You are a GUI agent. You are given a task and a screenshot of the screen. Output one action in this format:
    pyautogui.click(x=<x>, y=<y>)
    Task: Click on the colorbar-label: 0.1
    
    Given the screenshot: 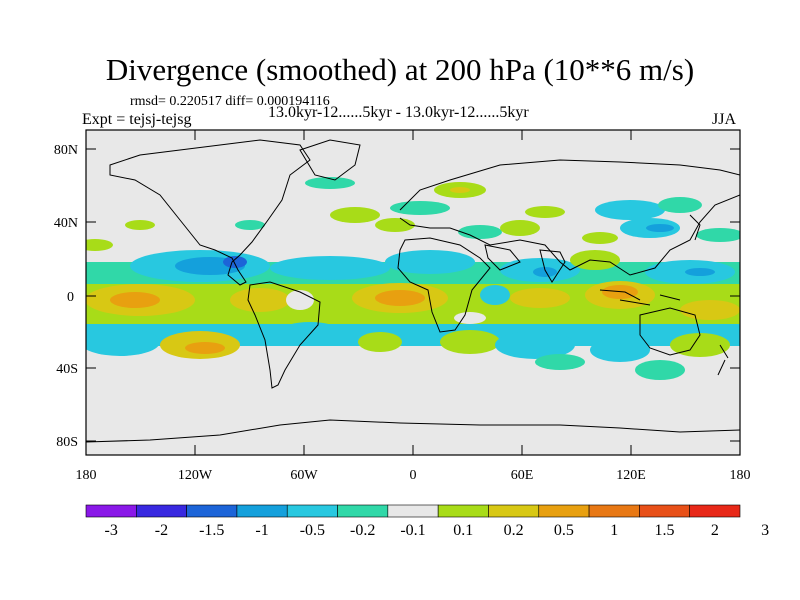 What is the action you would take?
    pyautogui.click(x=463, y=530)
    